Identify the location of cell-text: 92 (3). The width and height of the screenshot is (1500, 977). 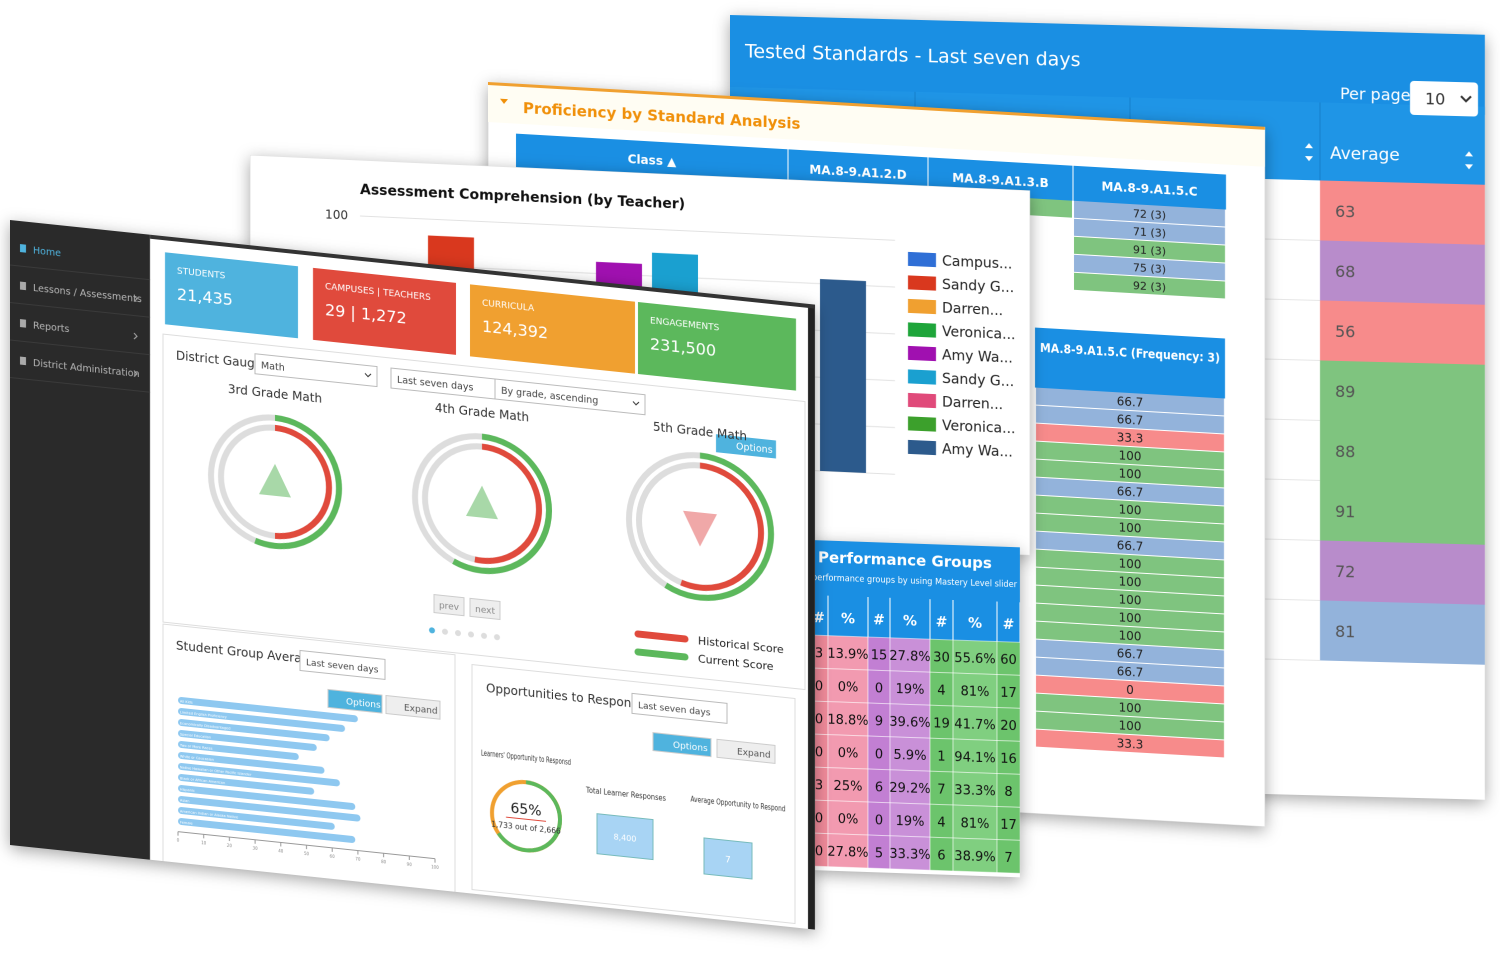
(1149, 286).